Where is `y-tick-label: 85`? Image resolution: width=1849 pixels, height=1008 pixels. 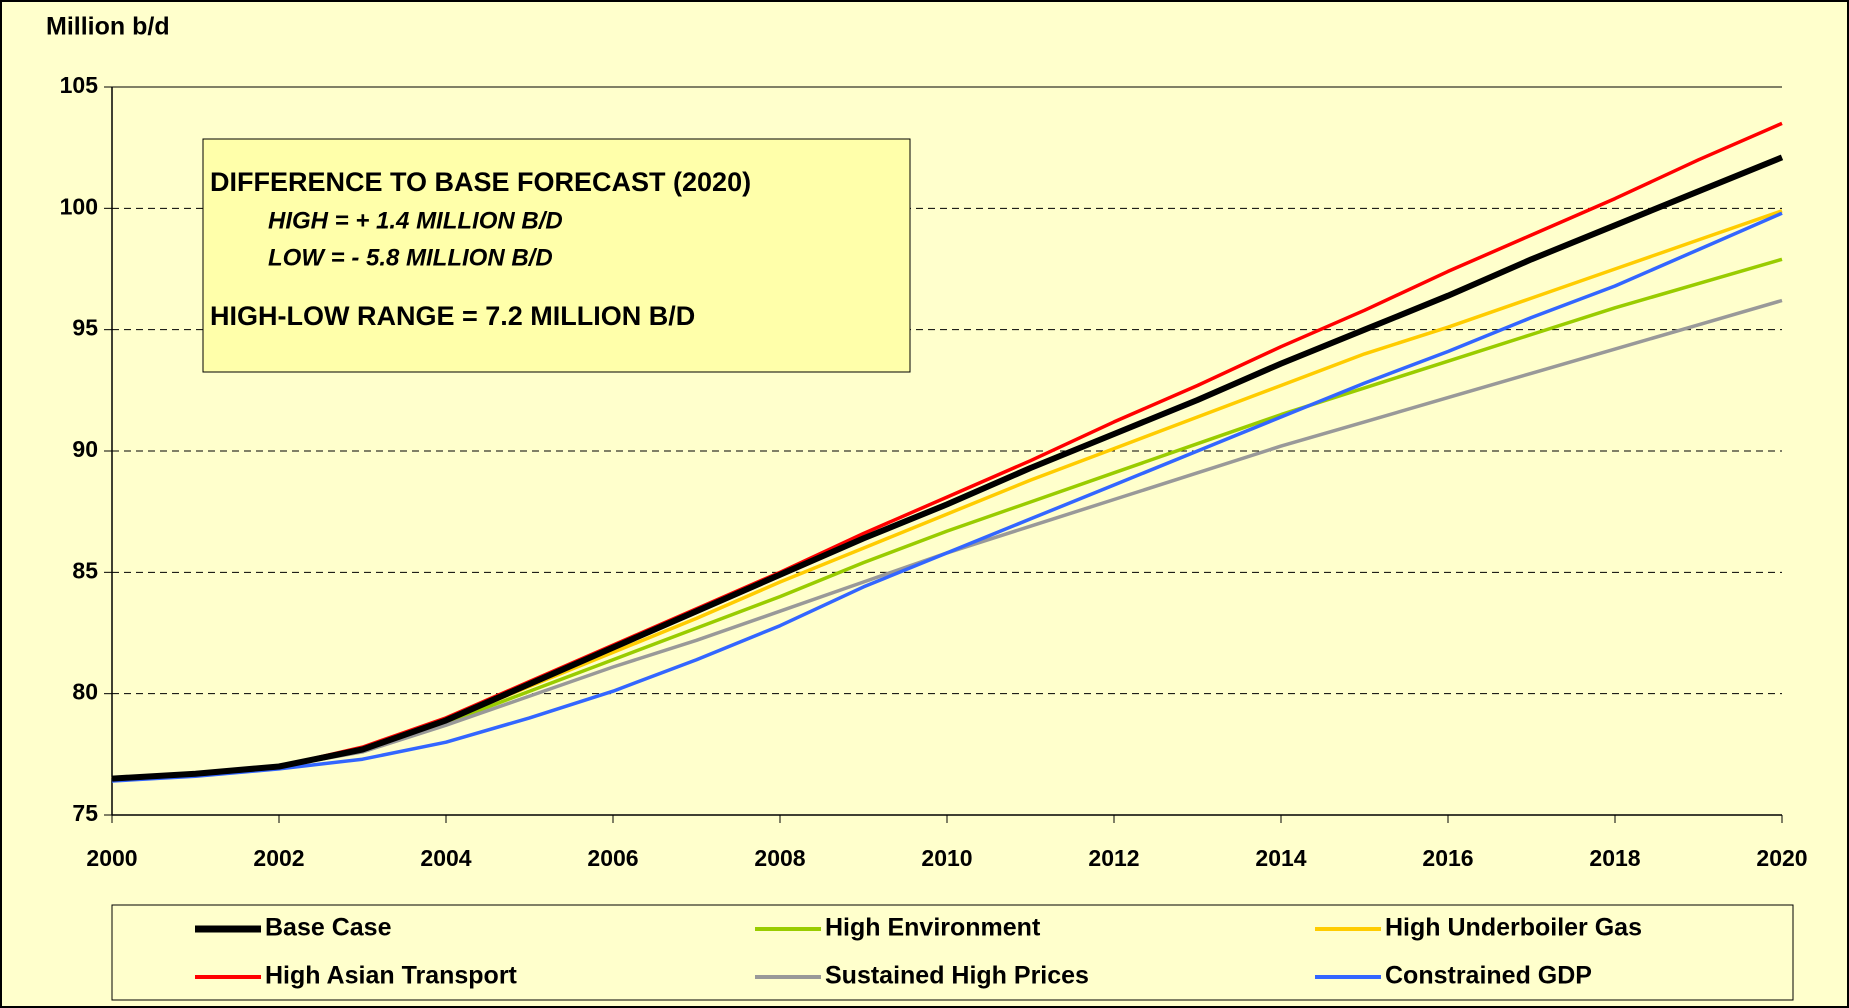
y-tick-label: 85 is located at coordinates (85, 570).